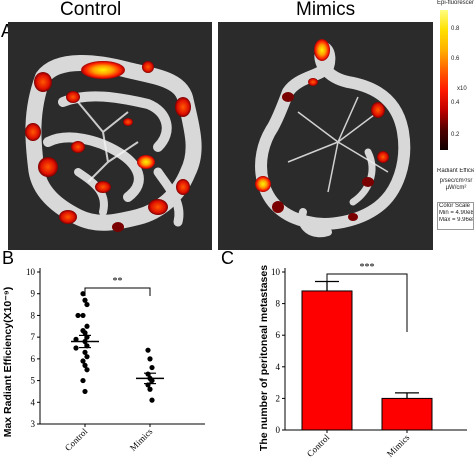  Describe the element at coordinates (278, 335) in the screenshot. I see `chart-c-ytick-label-3: 6` at that location.